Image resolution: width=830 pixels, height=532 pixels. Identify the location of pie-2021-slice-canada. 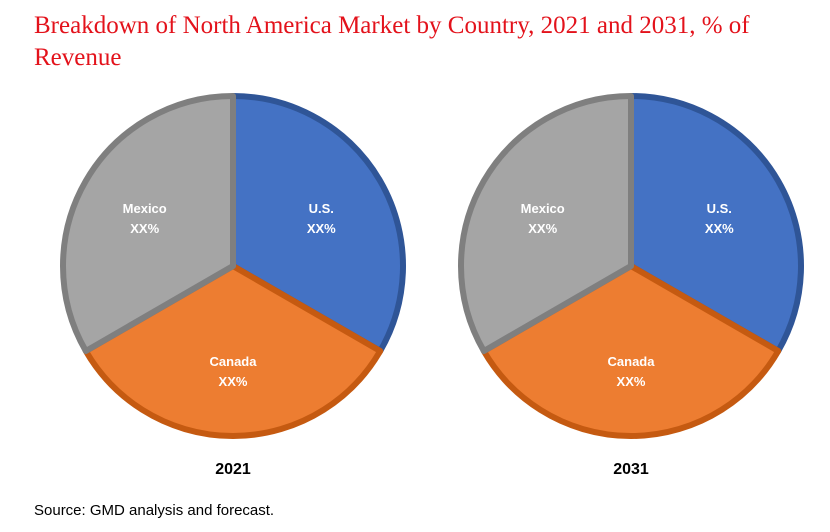
(233, 351).